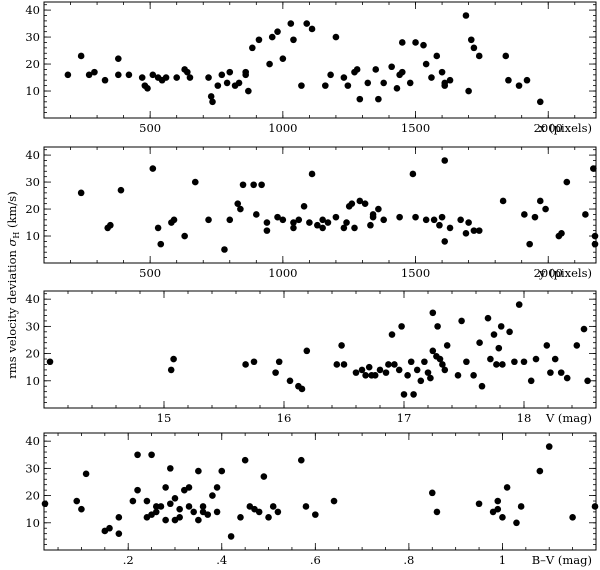 The image size is (600, 570). What do you see at coordinates (150, 128) in the screenshot?
I see `x-tick-label: 500` at bounding box center [150, 128].